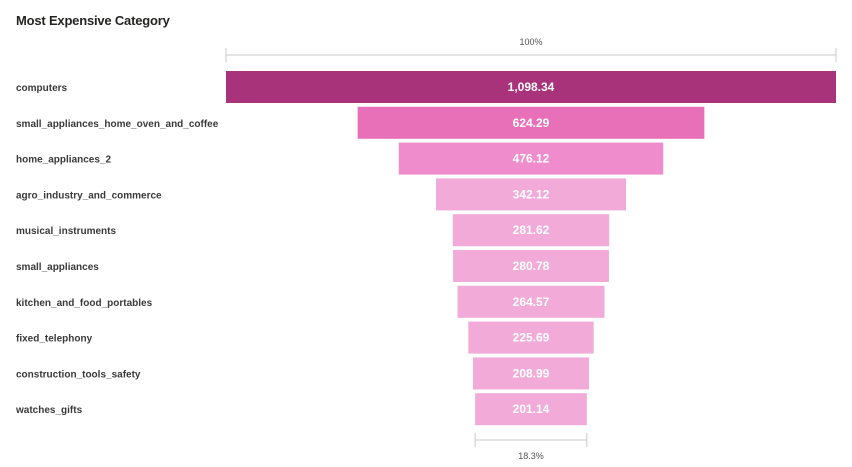 This screenshot has width=852, height=467. Describe the element at coordinates (117, 124) in the screenshot. I see `category-label-small-appliances-home-oven-and-coffee: small_appliances_home_oven_and_coffee` at that location.